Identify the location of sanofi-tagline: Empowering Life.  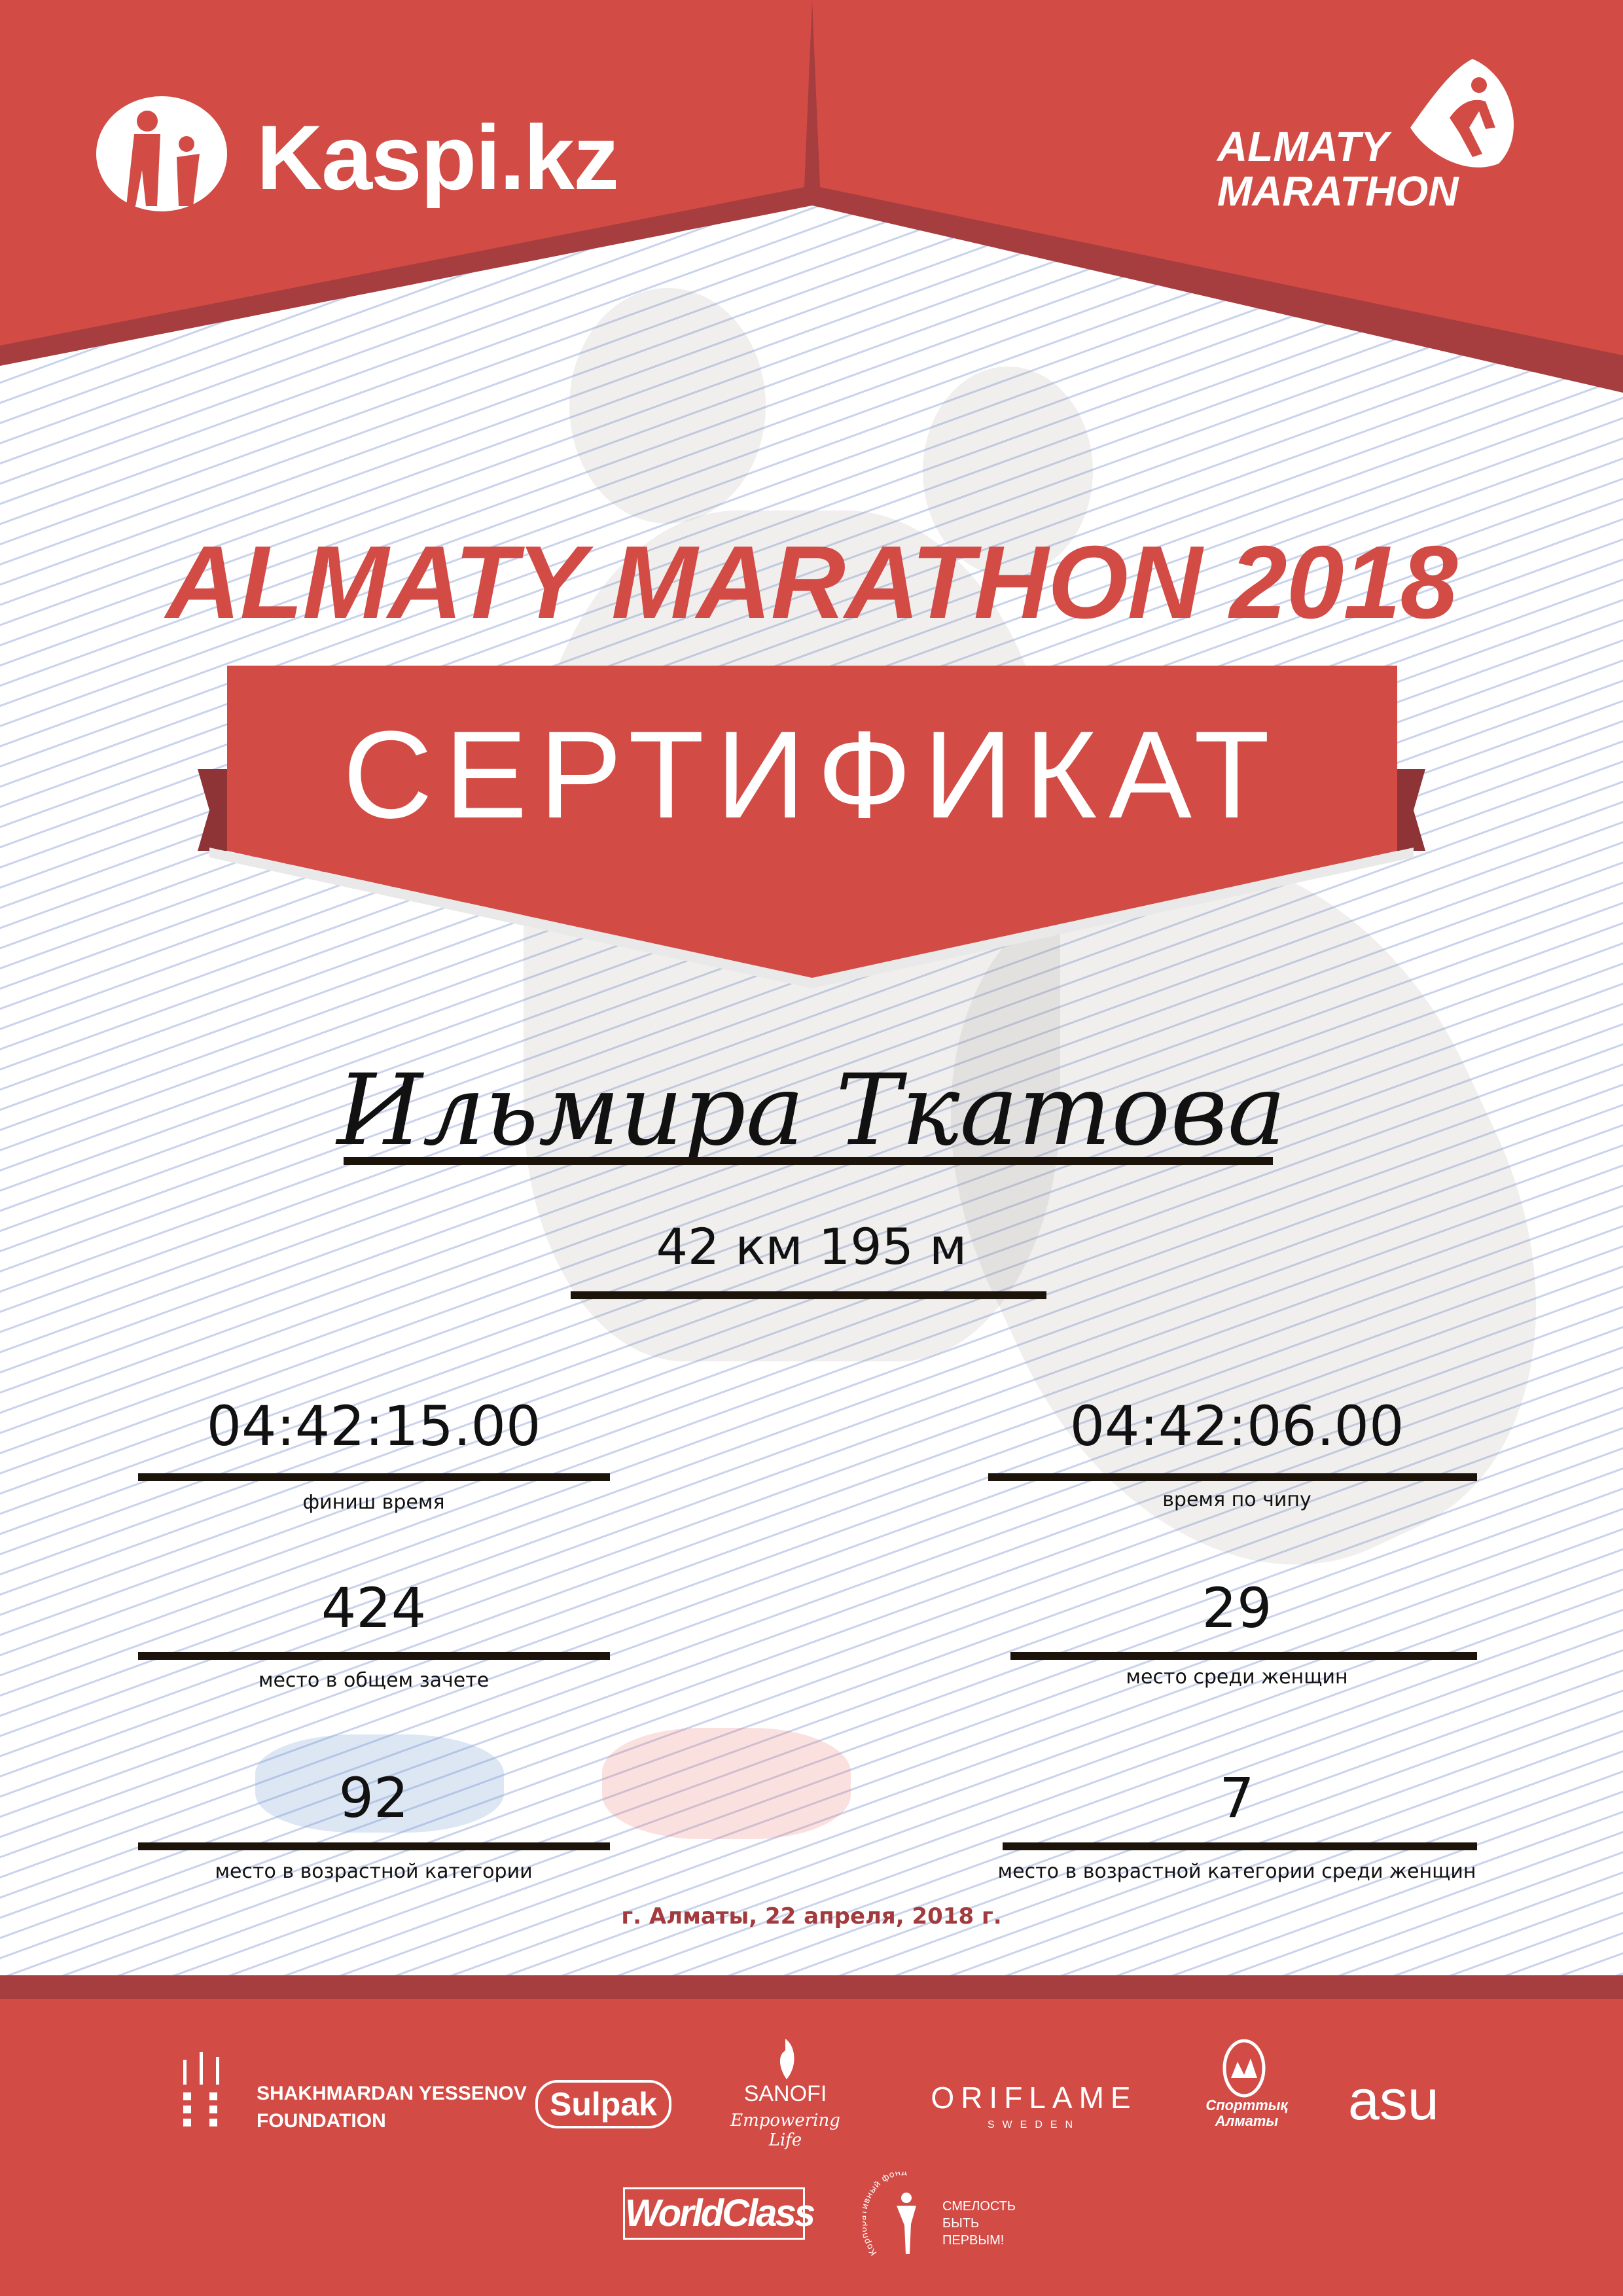
(785, 2130).